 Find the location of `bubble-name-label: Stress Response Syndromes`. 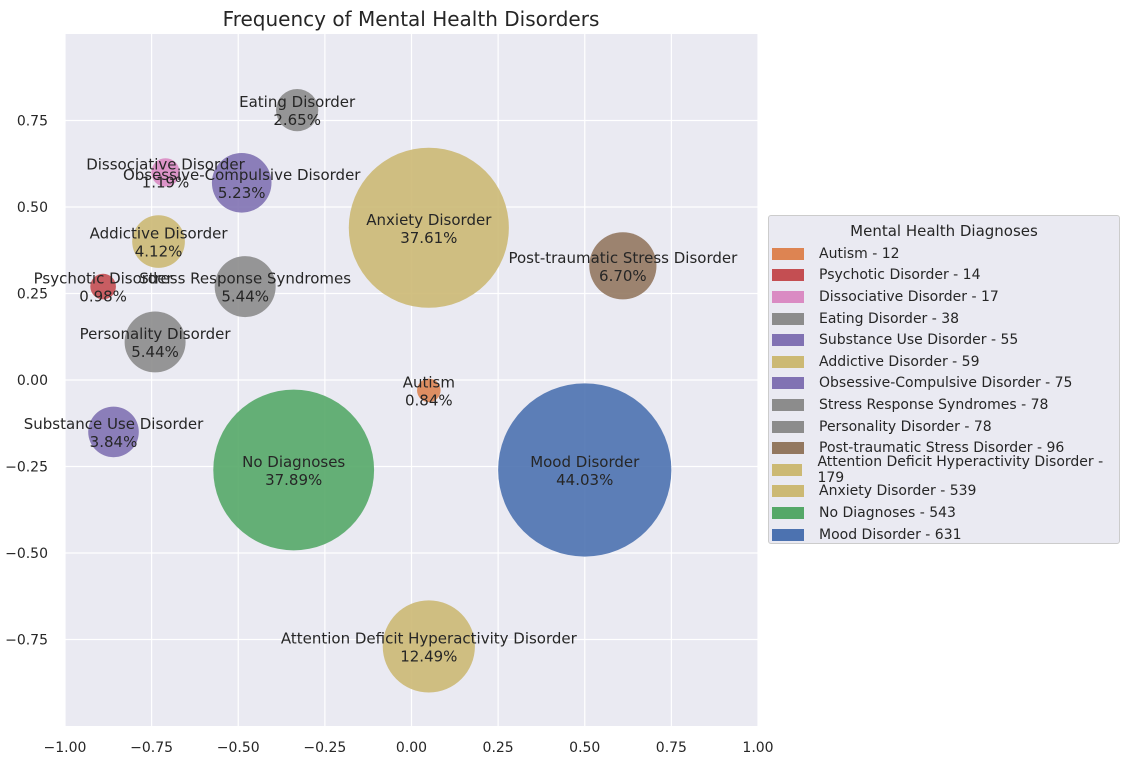

bubble-name-label: Stress Response Syndromes is located at coordinates (245, 279).